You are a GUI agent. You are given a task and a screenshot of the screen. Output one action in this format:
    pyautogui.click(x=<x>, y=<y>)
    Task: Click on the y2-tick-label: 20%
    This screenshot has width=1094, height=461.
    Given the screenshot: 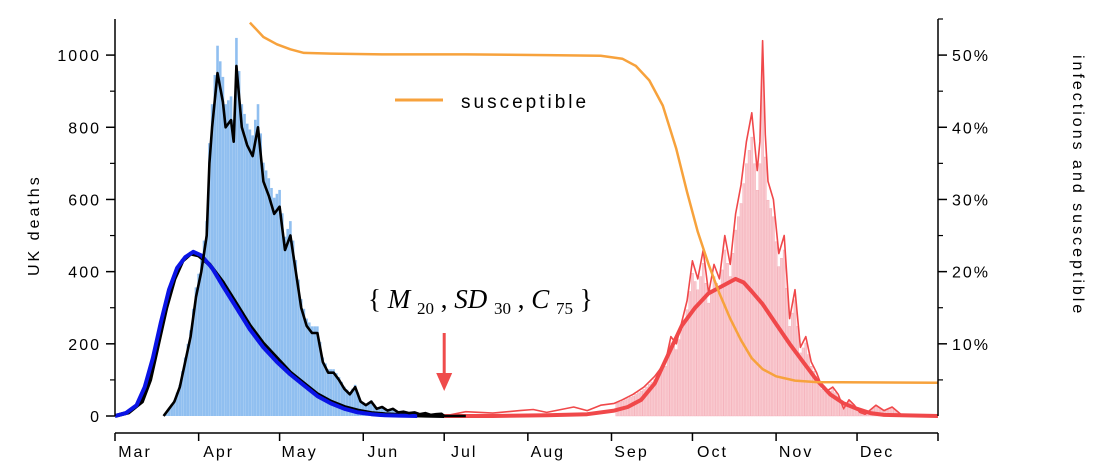 What is the action you would take?
    pyautogui.click(x=971, y=273)
    